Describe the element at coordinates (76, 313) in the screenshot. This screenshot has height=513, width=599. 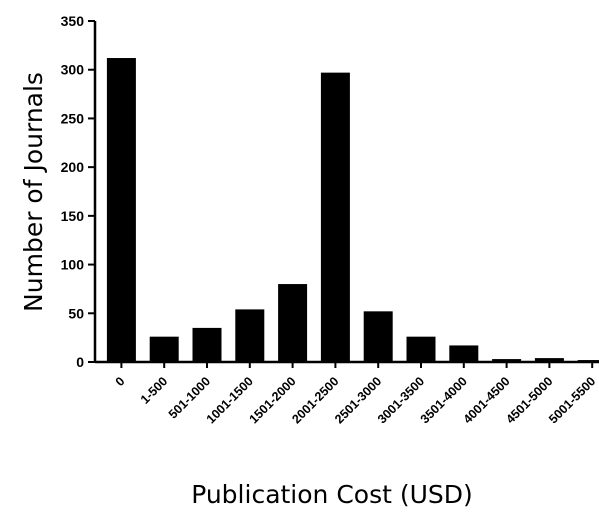
I see `y-tick-label: 50` at that location.